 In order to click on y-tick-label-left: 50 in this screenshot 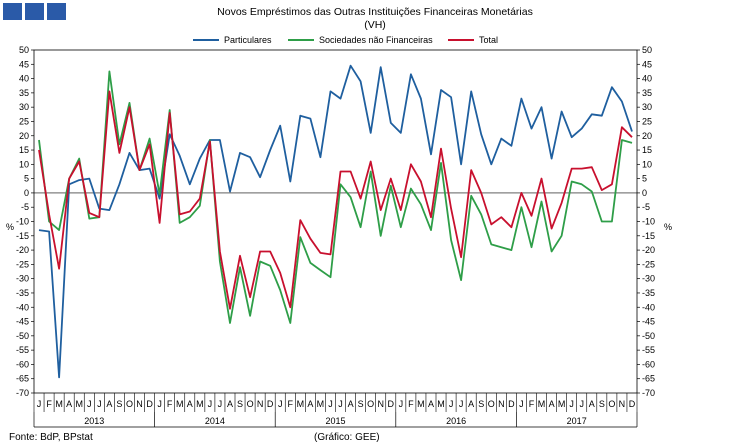, I will do `click(24, 50)`.